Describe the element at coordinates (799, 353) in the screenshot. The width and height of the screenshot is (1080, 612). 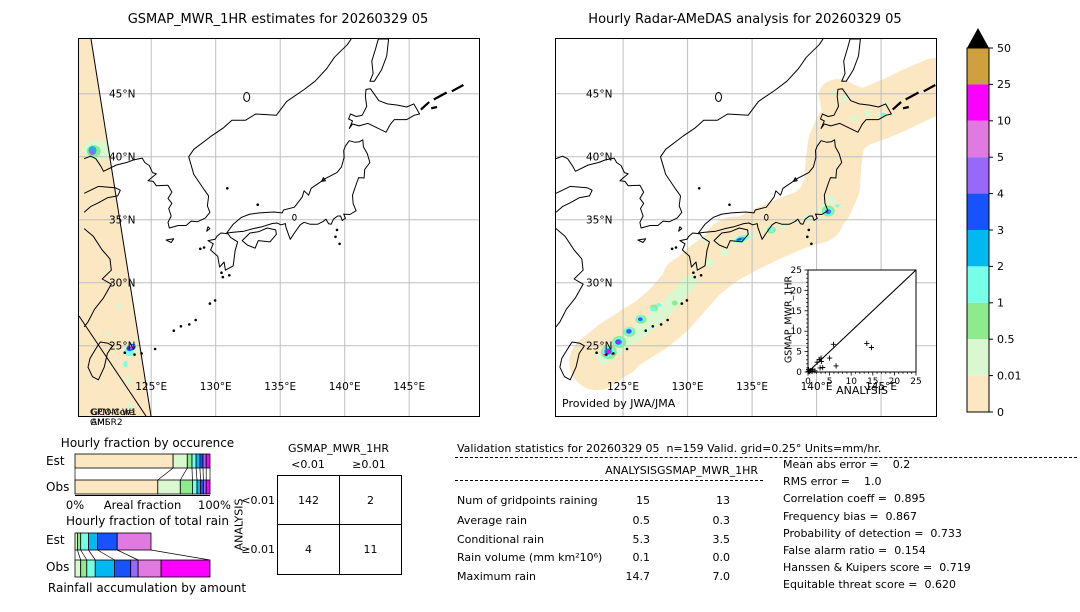
I see `inset-y-tick-label: 5` at that location.